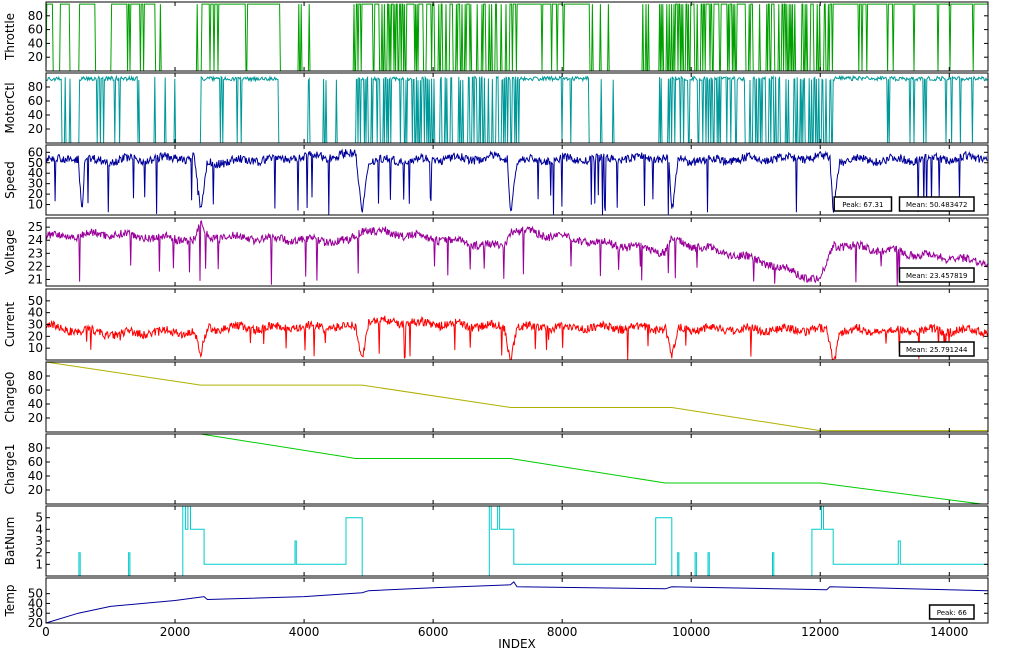 Image resolution: width=1024 pixels, height=652 pixels. I want to click on y-axis-label: BatNum, so click(10, 541).